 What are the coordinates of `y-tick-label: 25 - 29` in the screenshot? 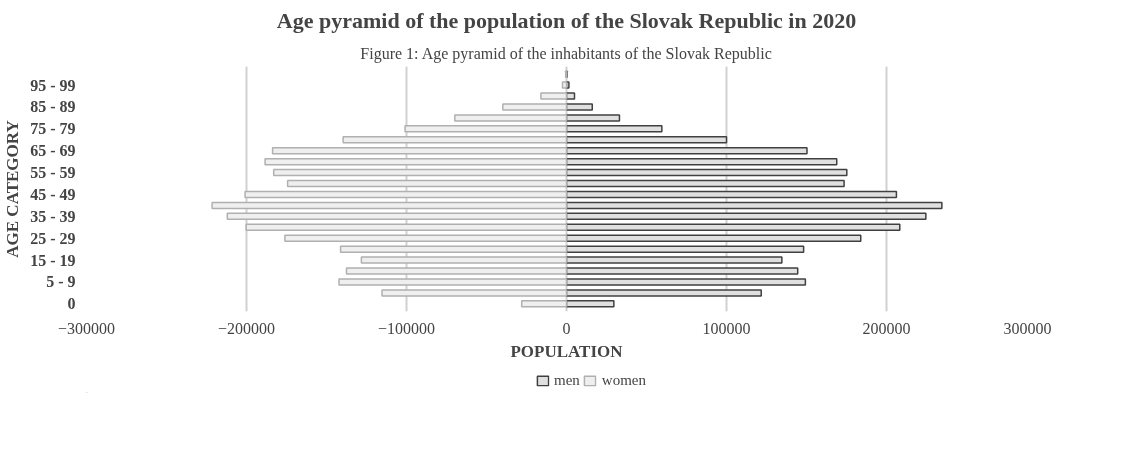 It's located at (53, 238).